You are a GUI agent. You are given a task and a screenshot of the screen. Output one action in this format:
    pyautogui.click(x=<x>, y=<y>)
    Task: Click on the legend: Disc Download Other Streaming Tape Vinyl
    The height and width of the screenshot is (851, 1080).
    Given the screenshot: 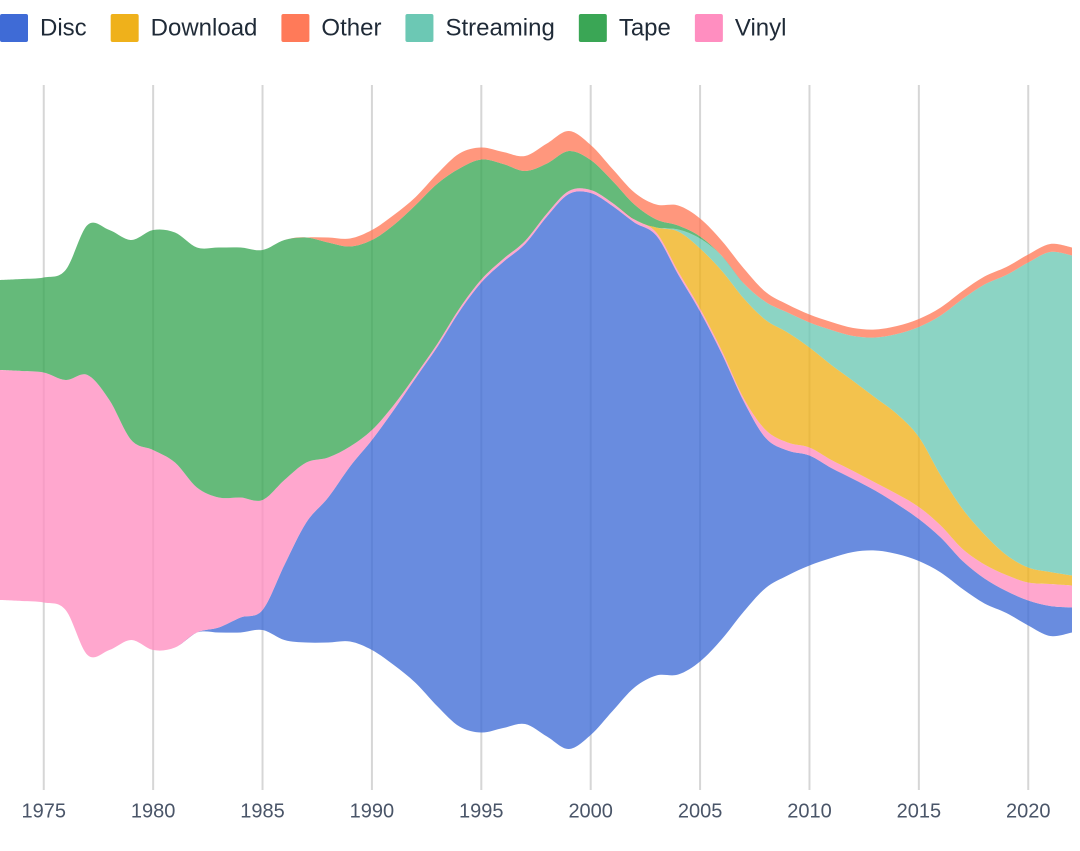 What is the action you would take?
    pyautogui.click(x=393, y=28)
    